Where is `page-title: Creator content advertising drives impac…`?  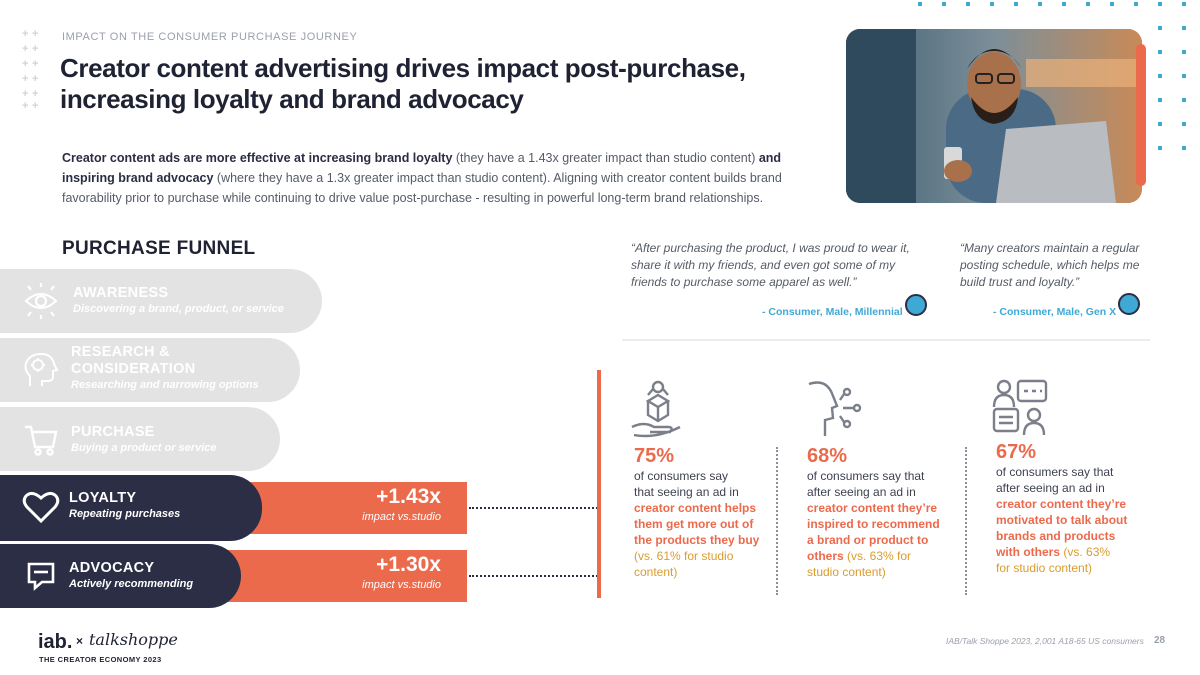 page-title: Creator content advertising drives impac… is located at coordinates (430, 84).